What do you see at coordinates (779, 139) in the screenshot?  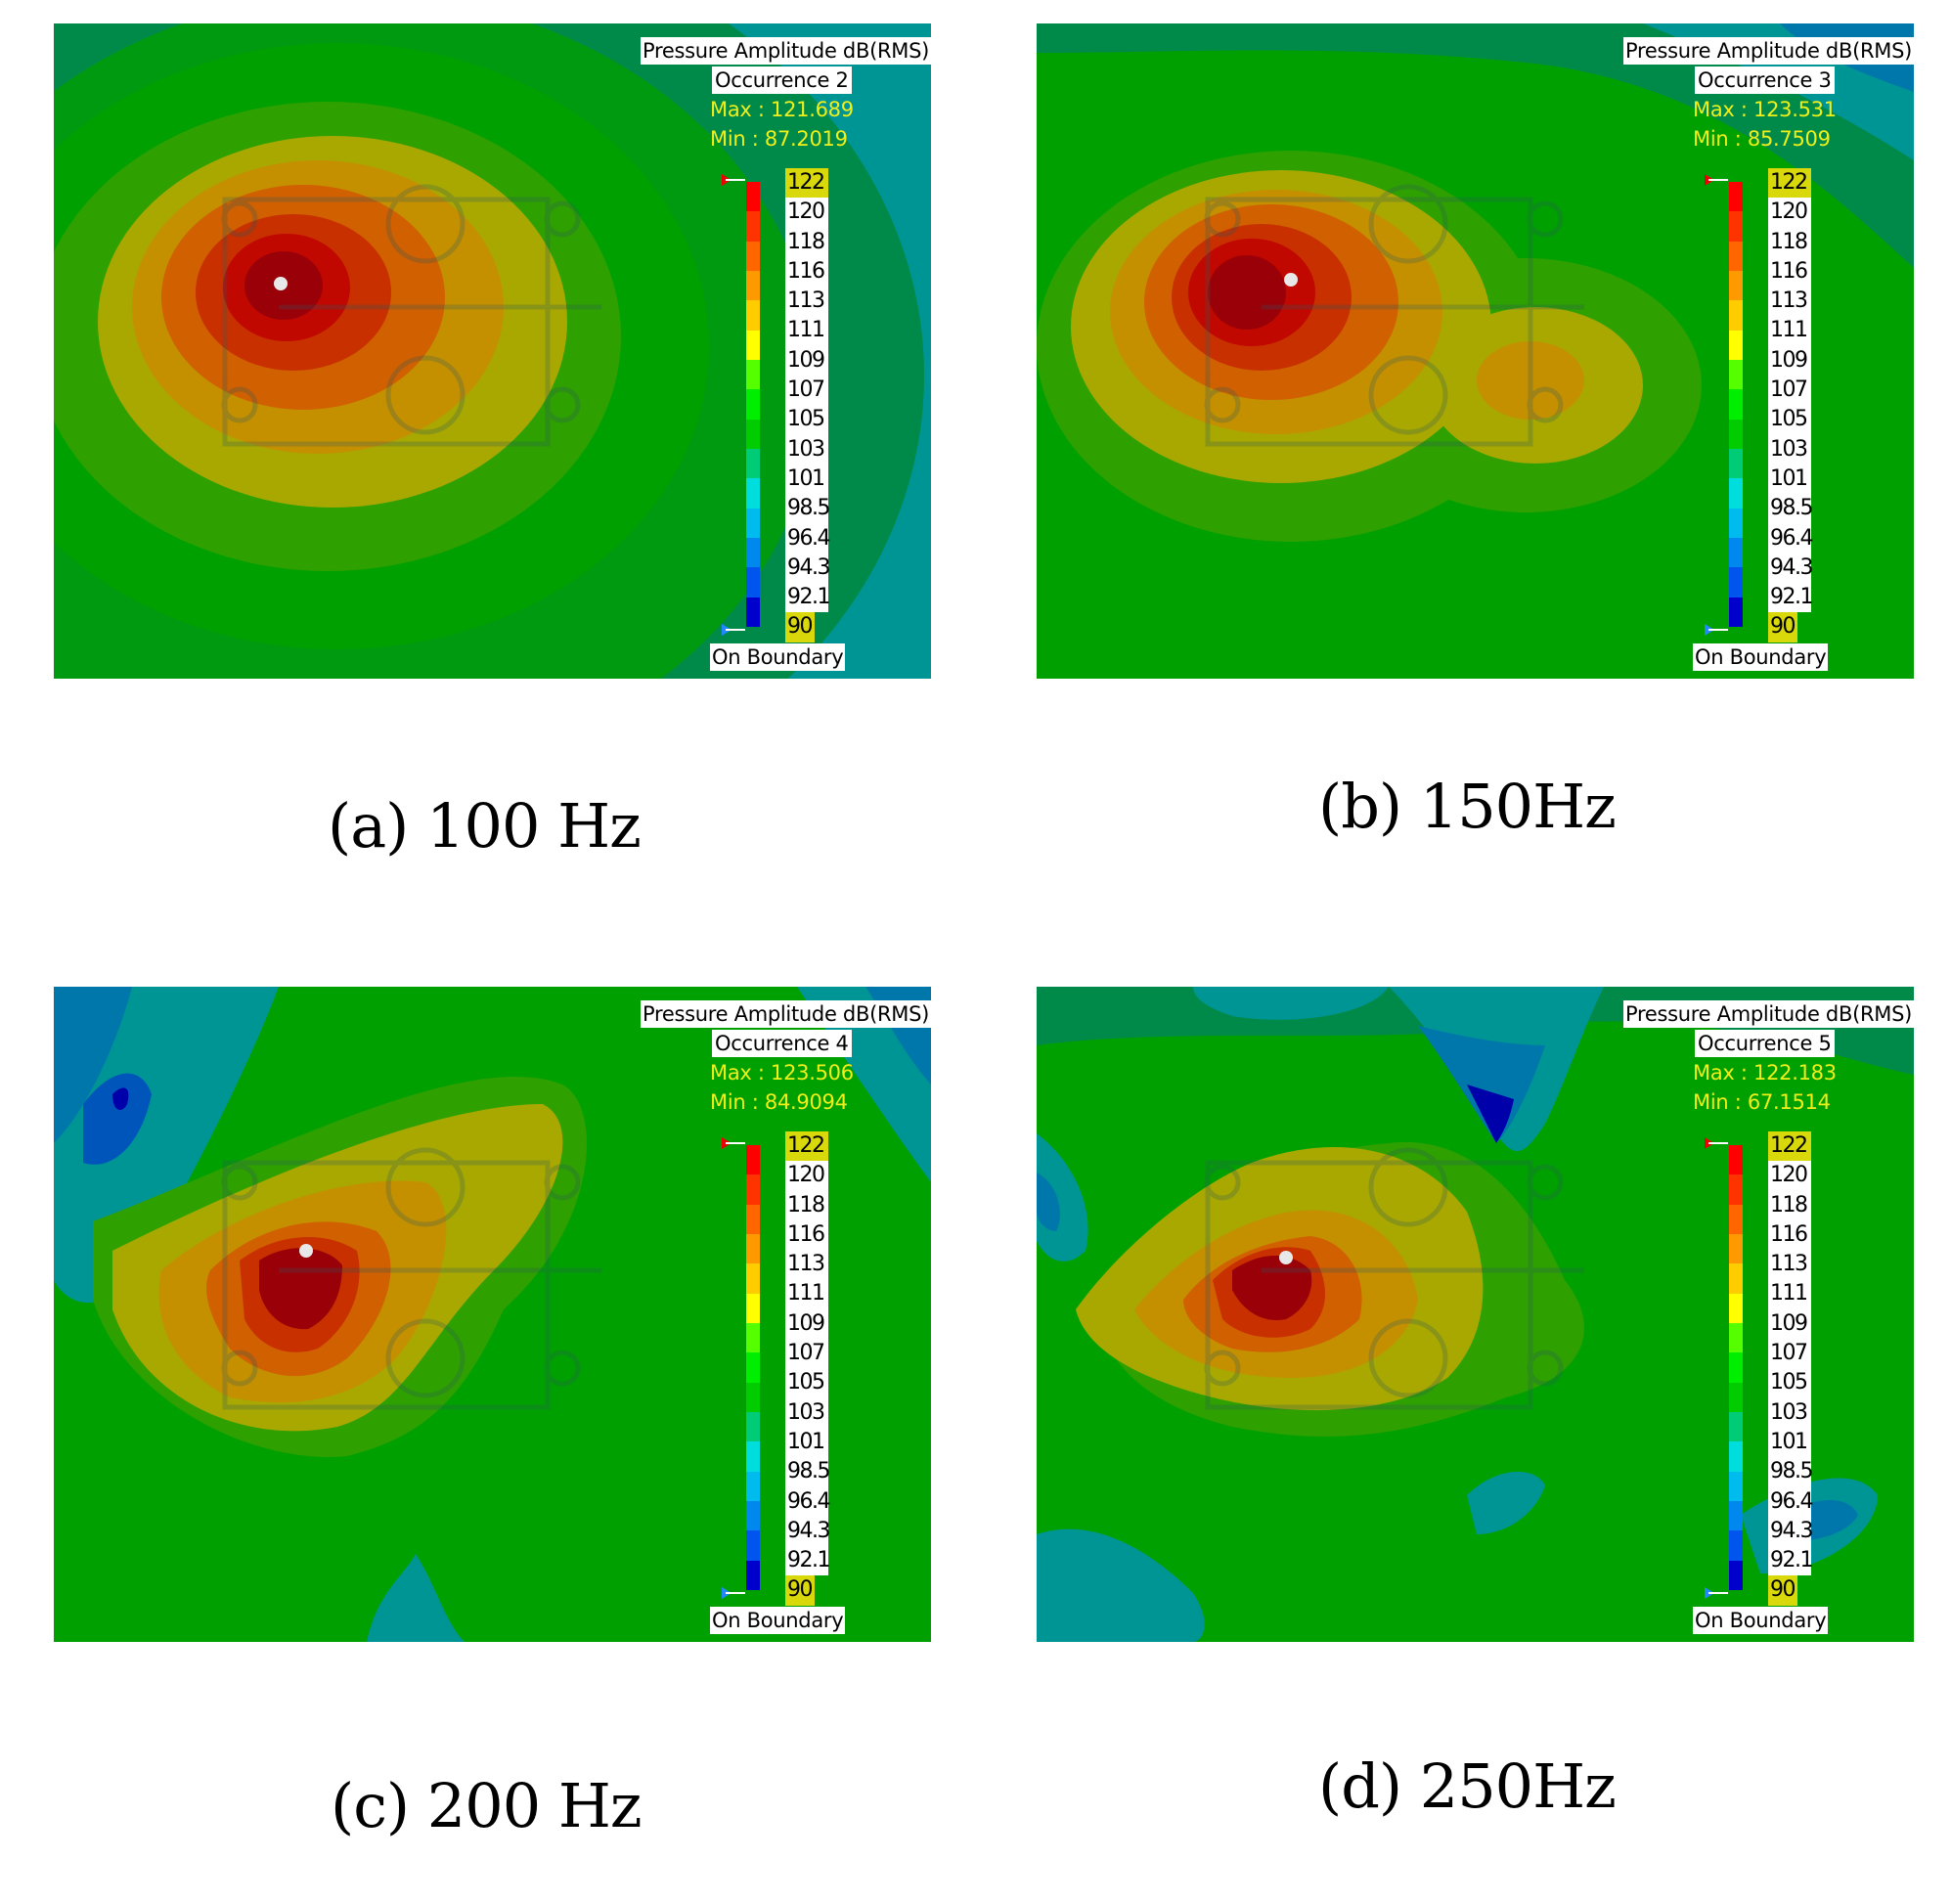 I see `legend-min: Min : 87.2019` at bounding box center [779, 139].